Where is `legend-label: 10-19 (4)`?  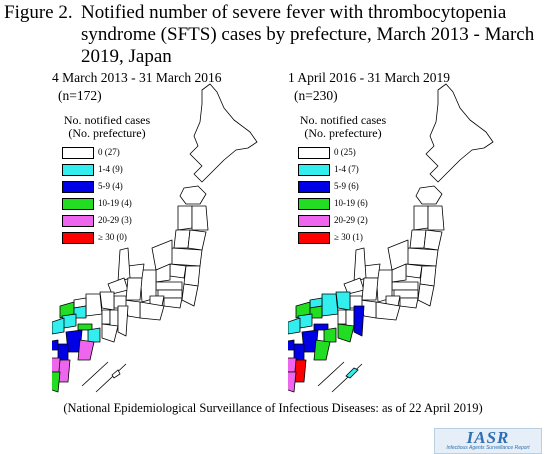 legend-label: 10-19 (4) is located at coordinates (115, 203).